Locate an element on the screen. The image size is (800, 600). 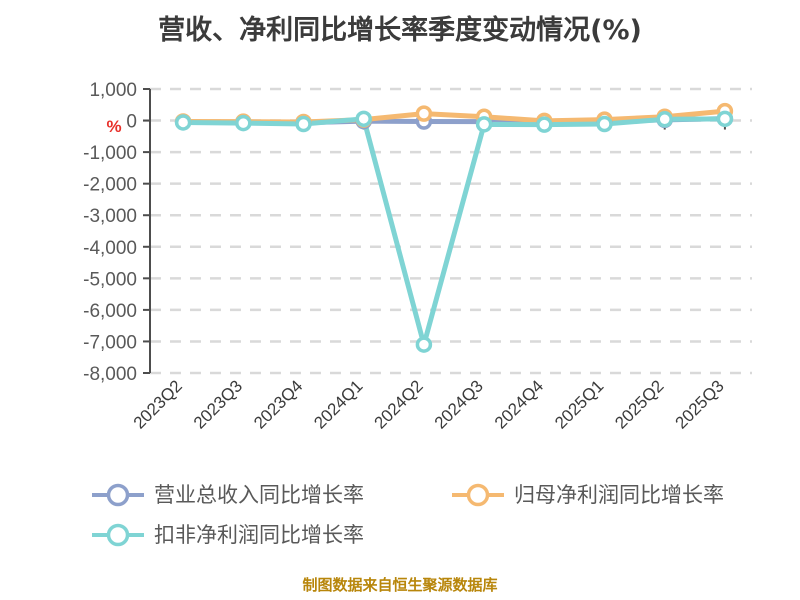
page-title: 营收、净利同比增长率季度变动情况(%) is located at coordinates (400, 30).